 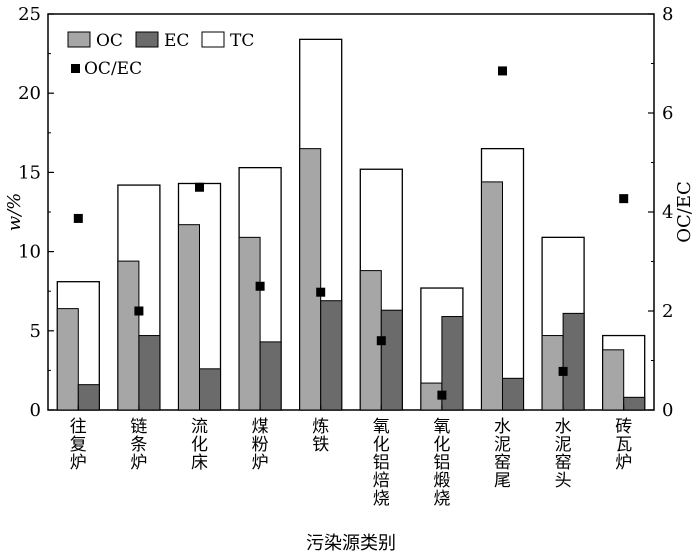 I want to click on category-label: 水泥窑头, so click(x=563, y=454).